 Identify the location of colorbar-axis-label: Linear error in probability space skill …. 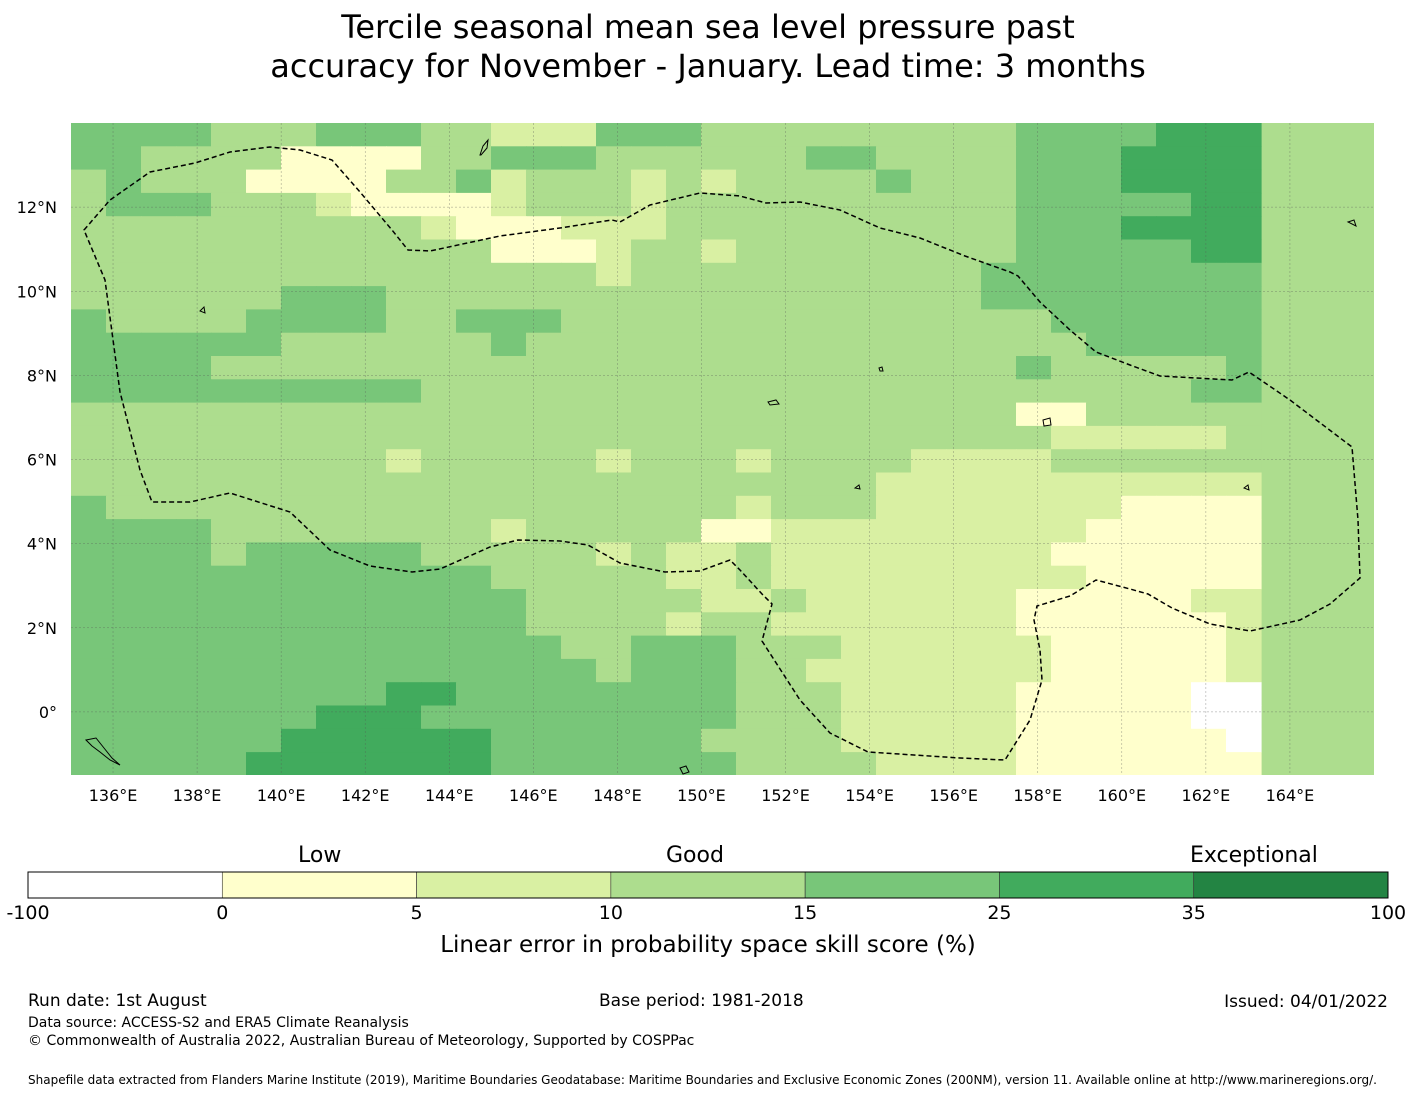
(708, 945).